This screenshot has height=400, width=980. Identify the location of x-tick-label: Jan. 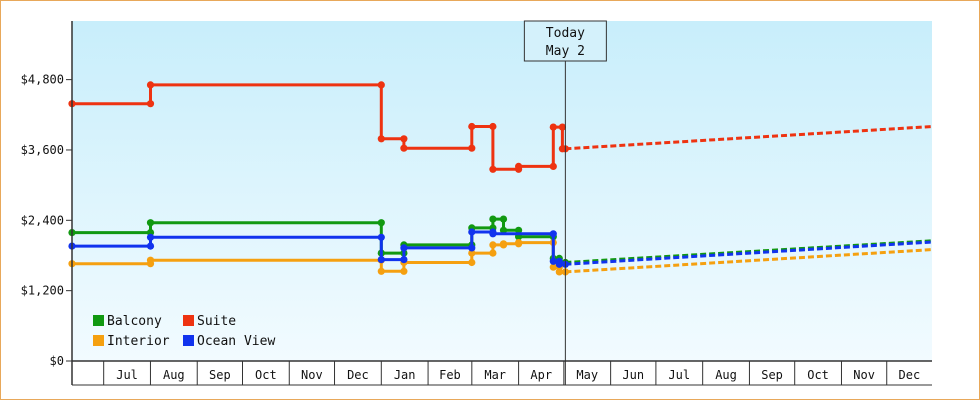
(405, 375).